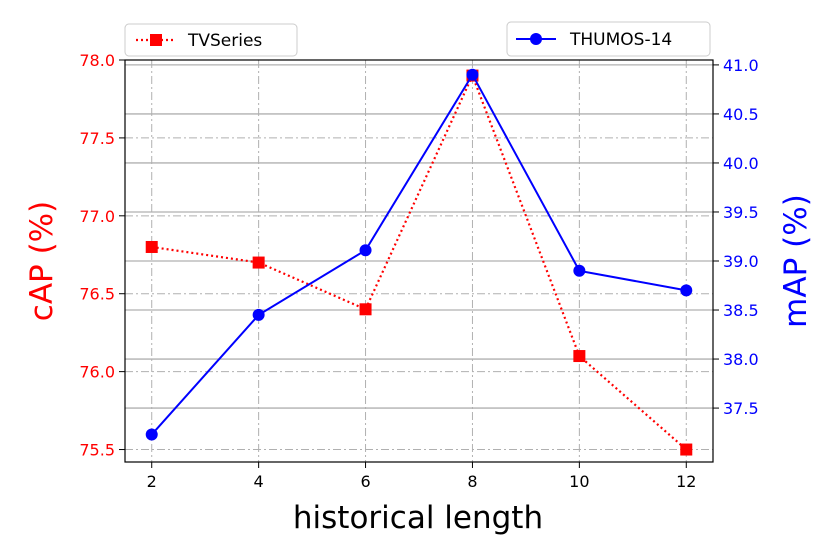 The image size is (837, 558). What do you see at coordinates (42, 261) in the screenshot?
I see `left-y-axis-title: cAP (%)` at bounding box center [42, 261].